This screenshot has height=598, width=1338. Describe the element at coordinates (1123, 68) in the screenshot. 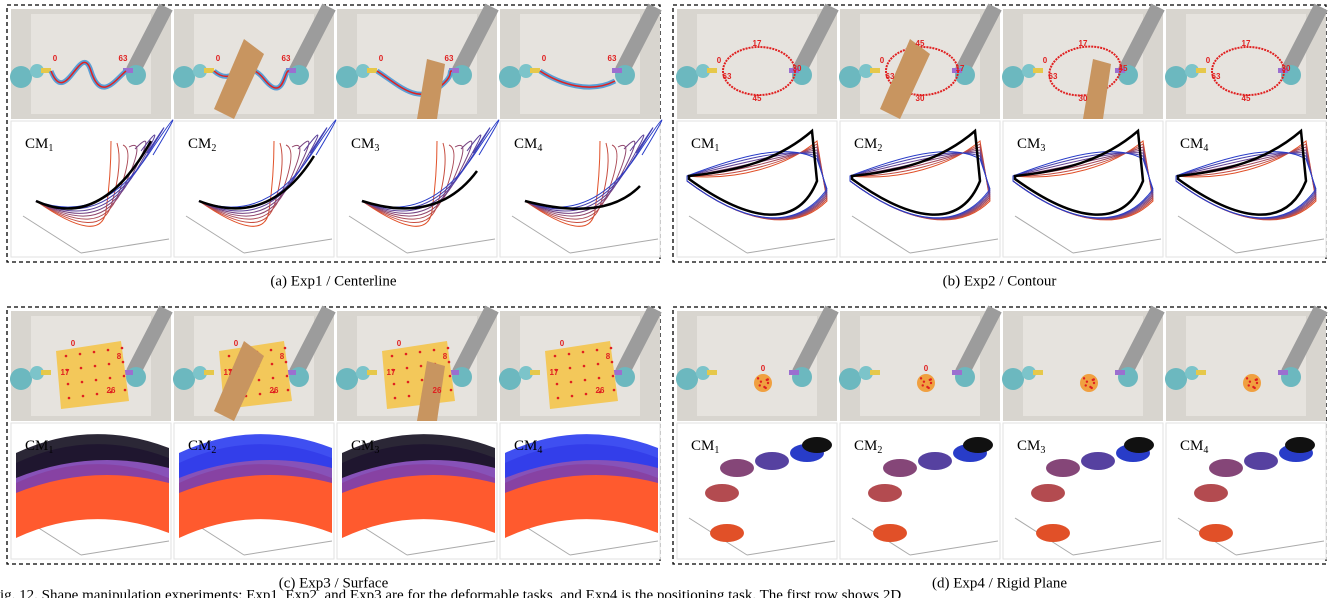

I see `point-label: 45` at that location.